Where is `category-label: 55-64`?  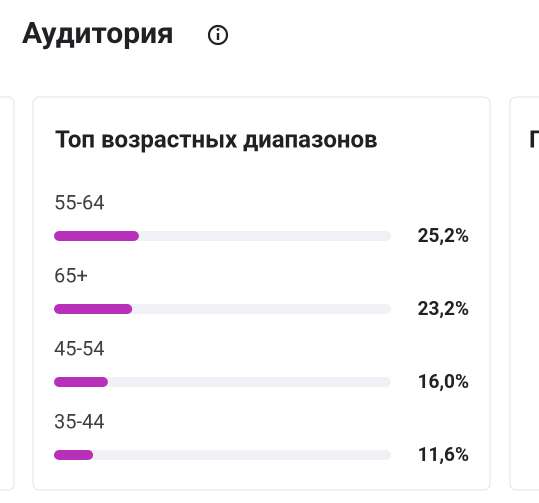
category-label: 55-64 is located at coordinates (79, 202).